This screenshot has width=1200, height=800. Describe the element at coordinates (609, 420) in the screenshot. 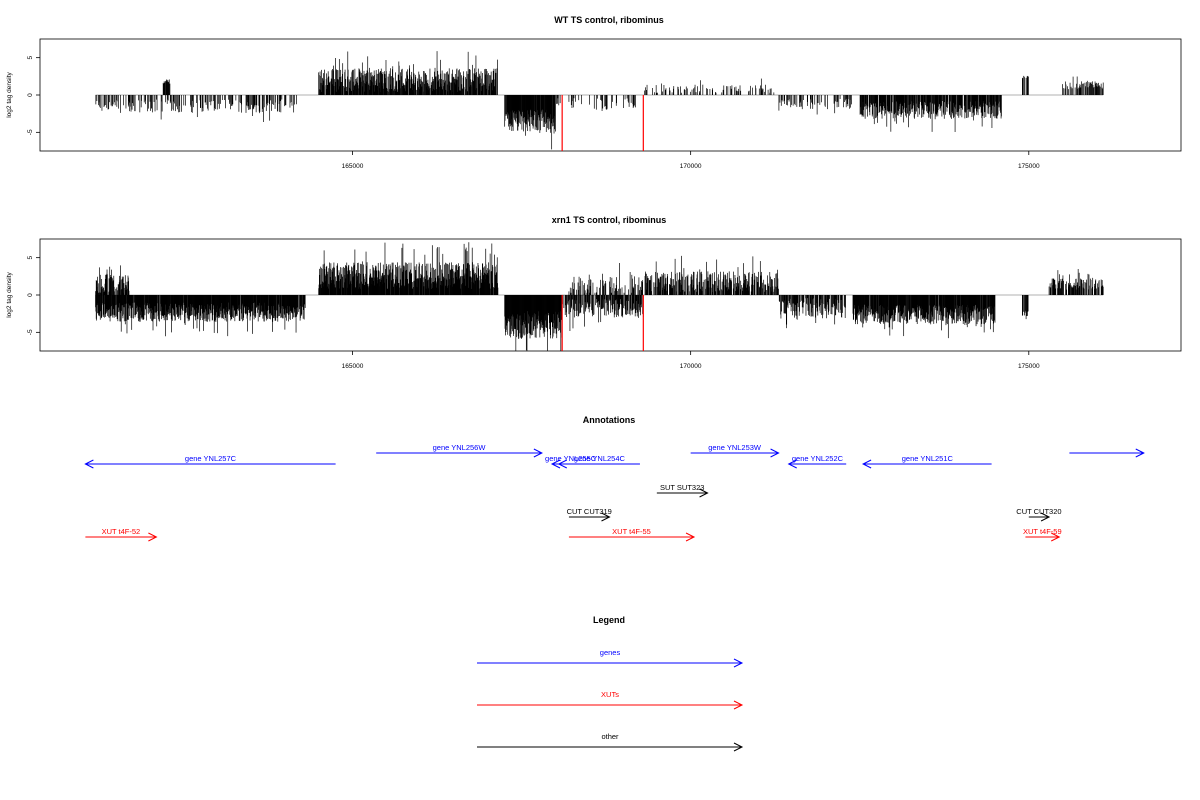

I see `annotations-title: Annotations` at that location.